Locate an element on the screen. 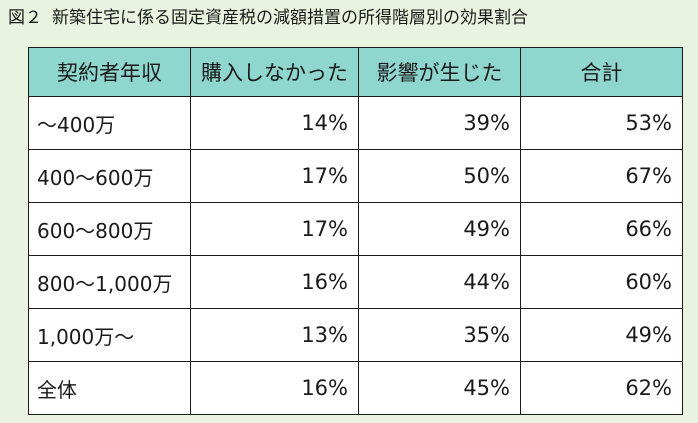 This screenshot has width=698, height=423. affected-cell: 44% is located at coordinates (439, 282).